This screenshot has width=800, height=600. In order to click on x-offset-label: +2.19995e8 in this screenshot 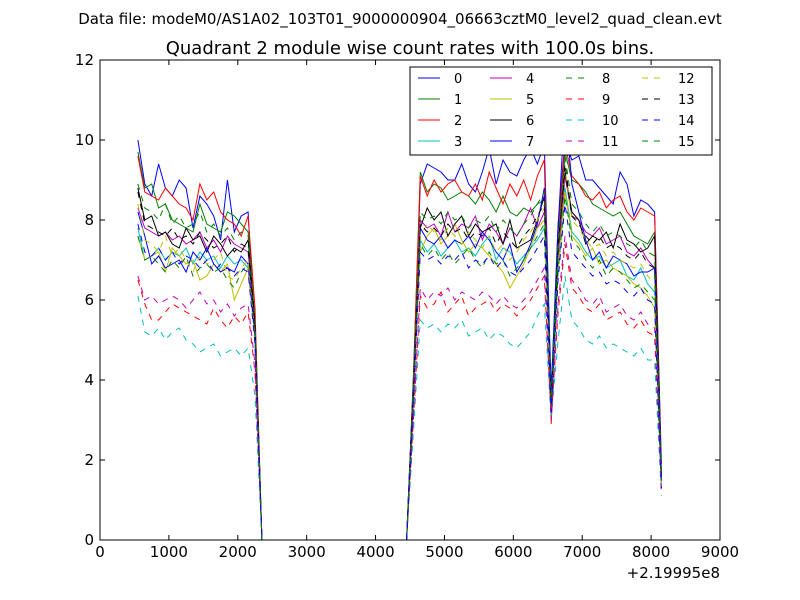, I will do `click(673, 573)`.